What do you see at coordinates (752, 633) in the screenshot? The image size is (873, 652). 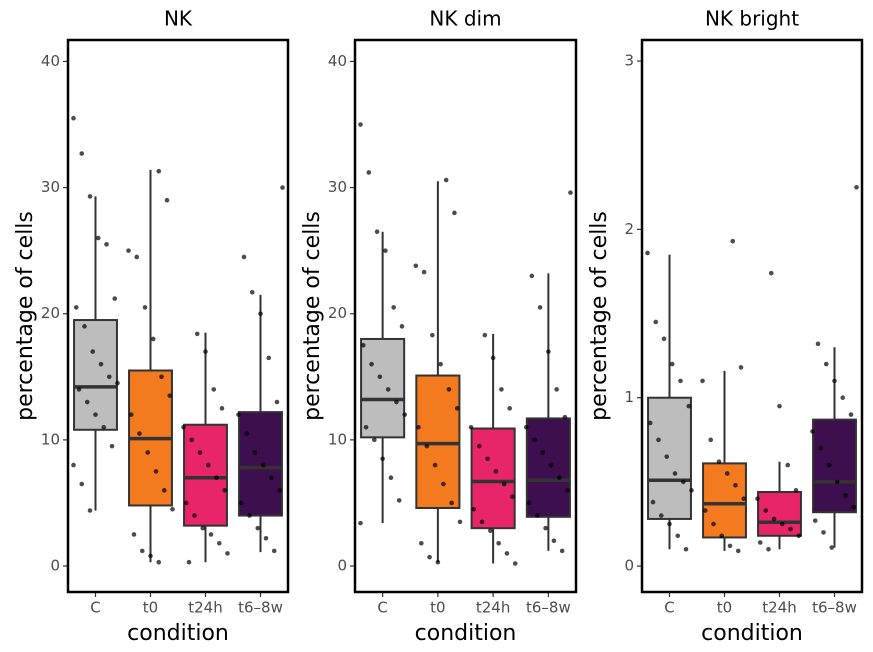 I see `x-axis-title: condition` at bounding box center [752, 633].